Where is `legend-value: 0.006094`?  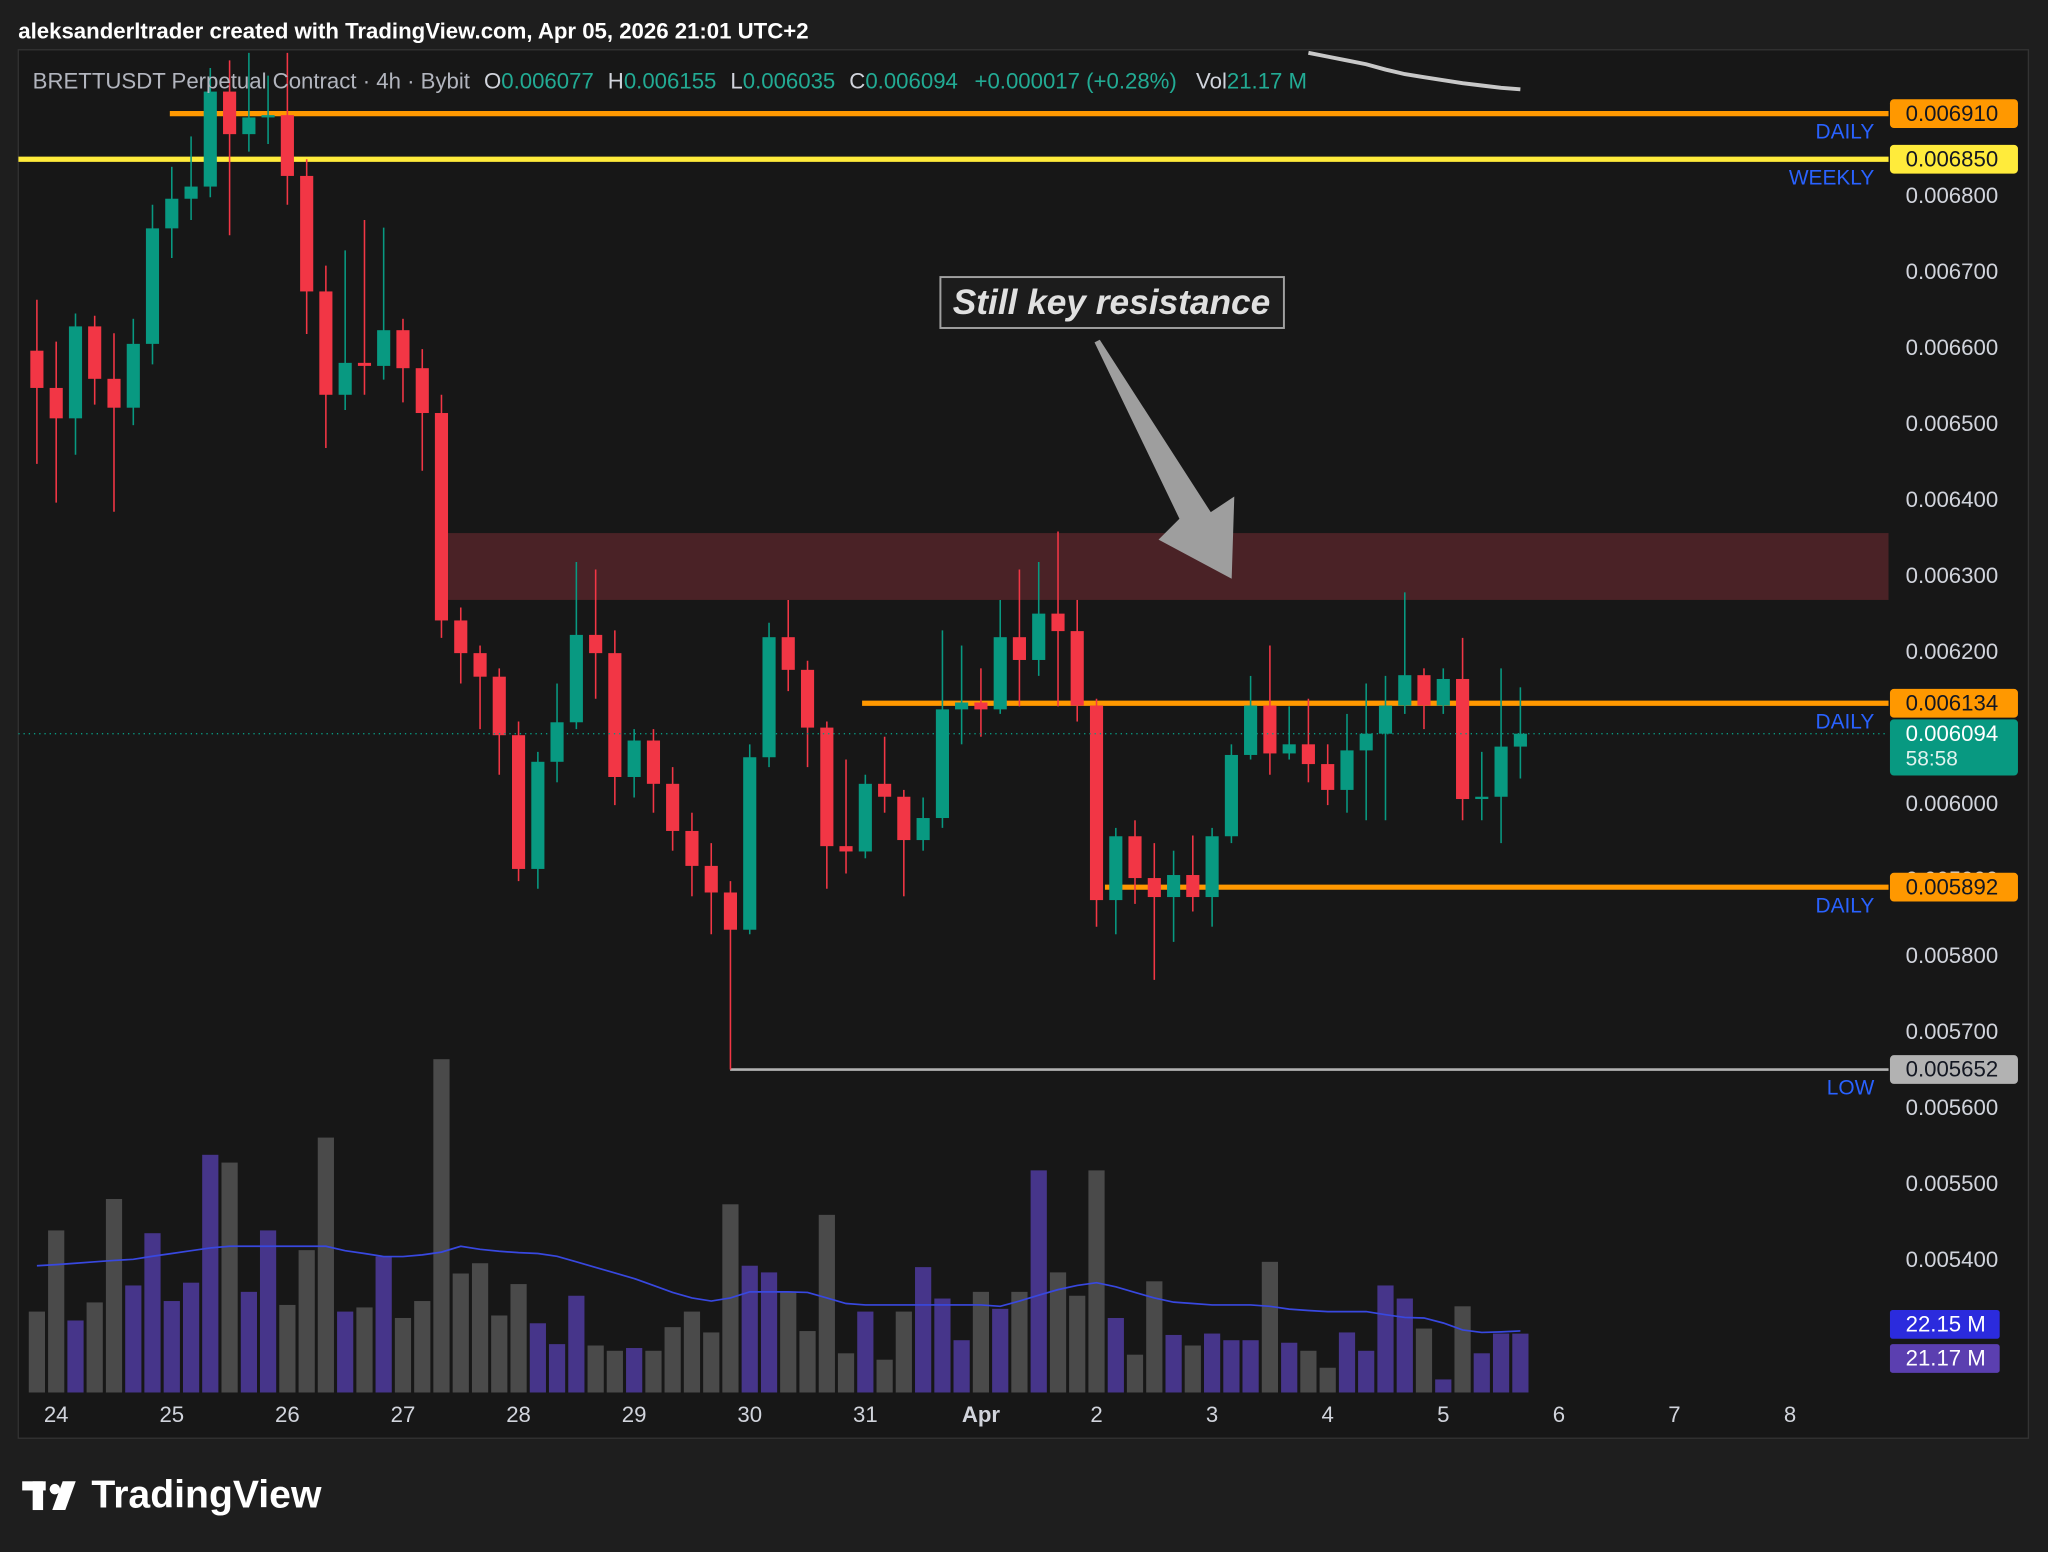 legend-value: 0.006094 is located at coordinates (911, 80).